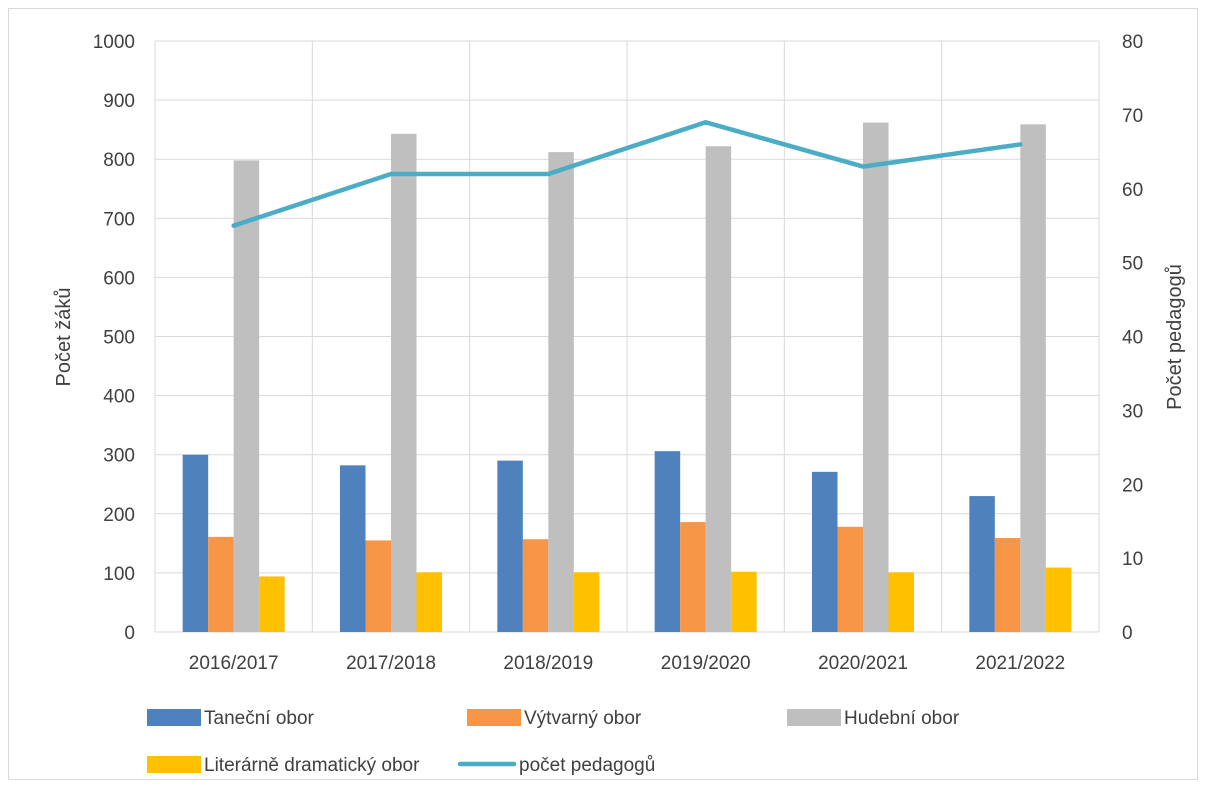 The width and height of the screenshot is (1207, 789). I want to click on y-axis-left-tick: 300, so click(119, 456).